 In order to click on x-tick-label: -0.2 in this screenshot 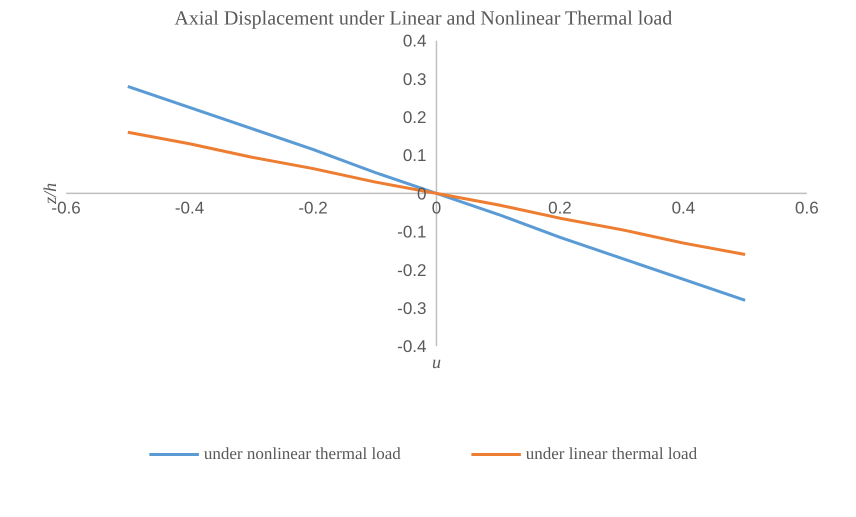, I will do `click(313, 208)`.